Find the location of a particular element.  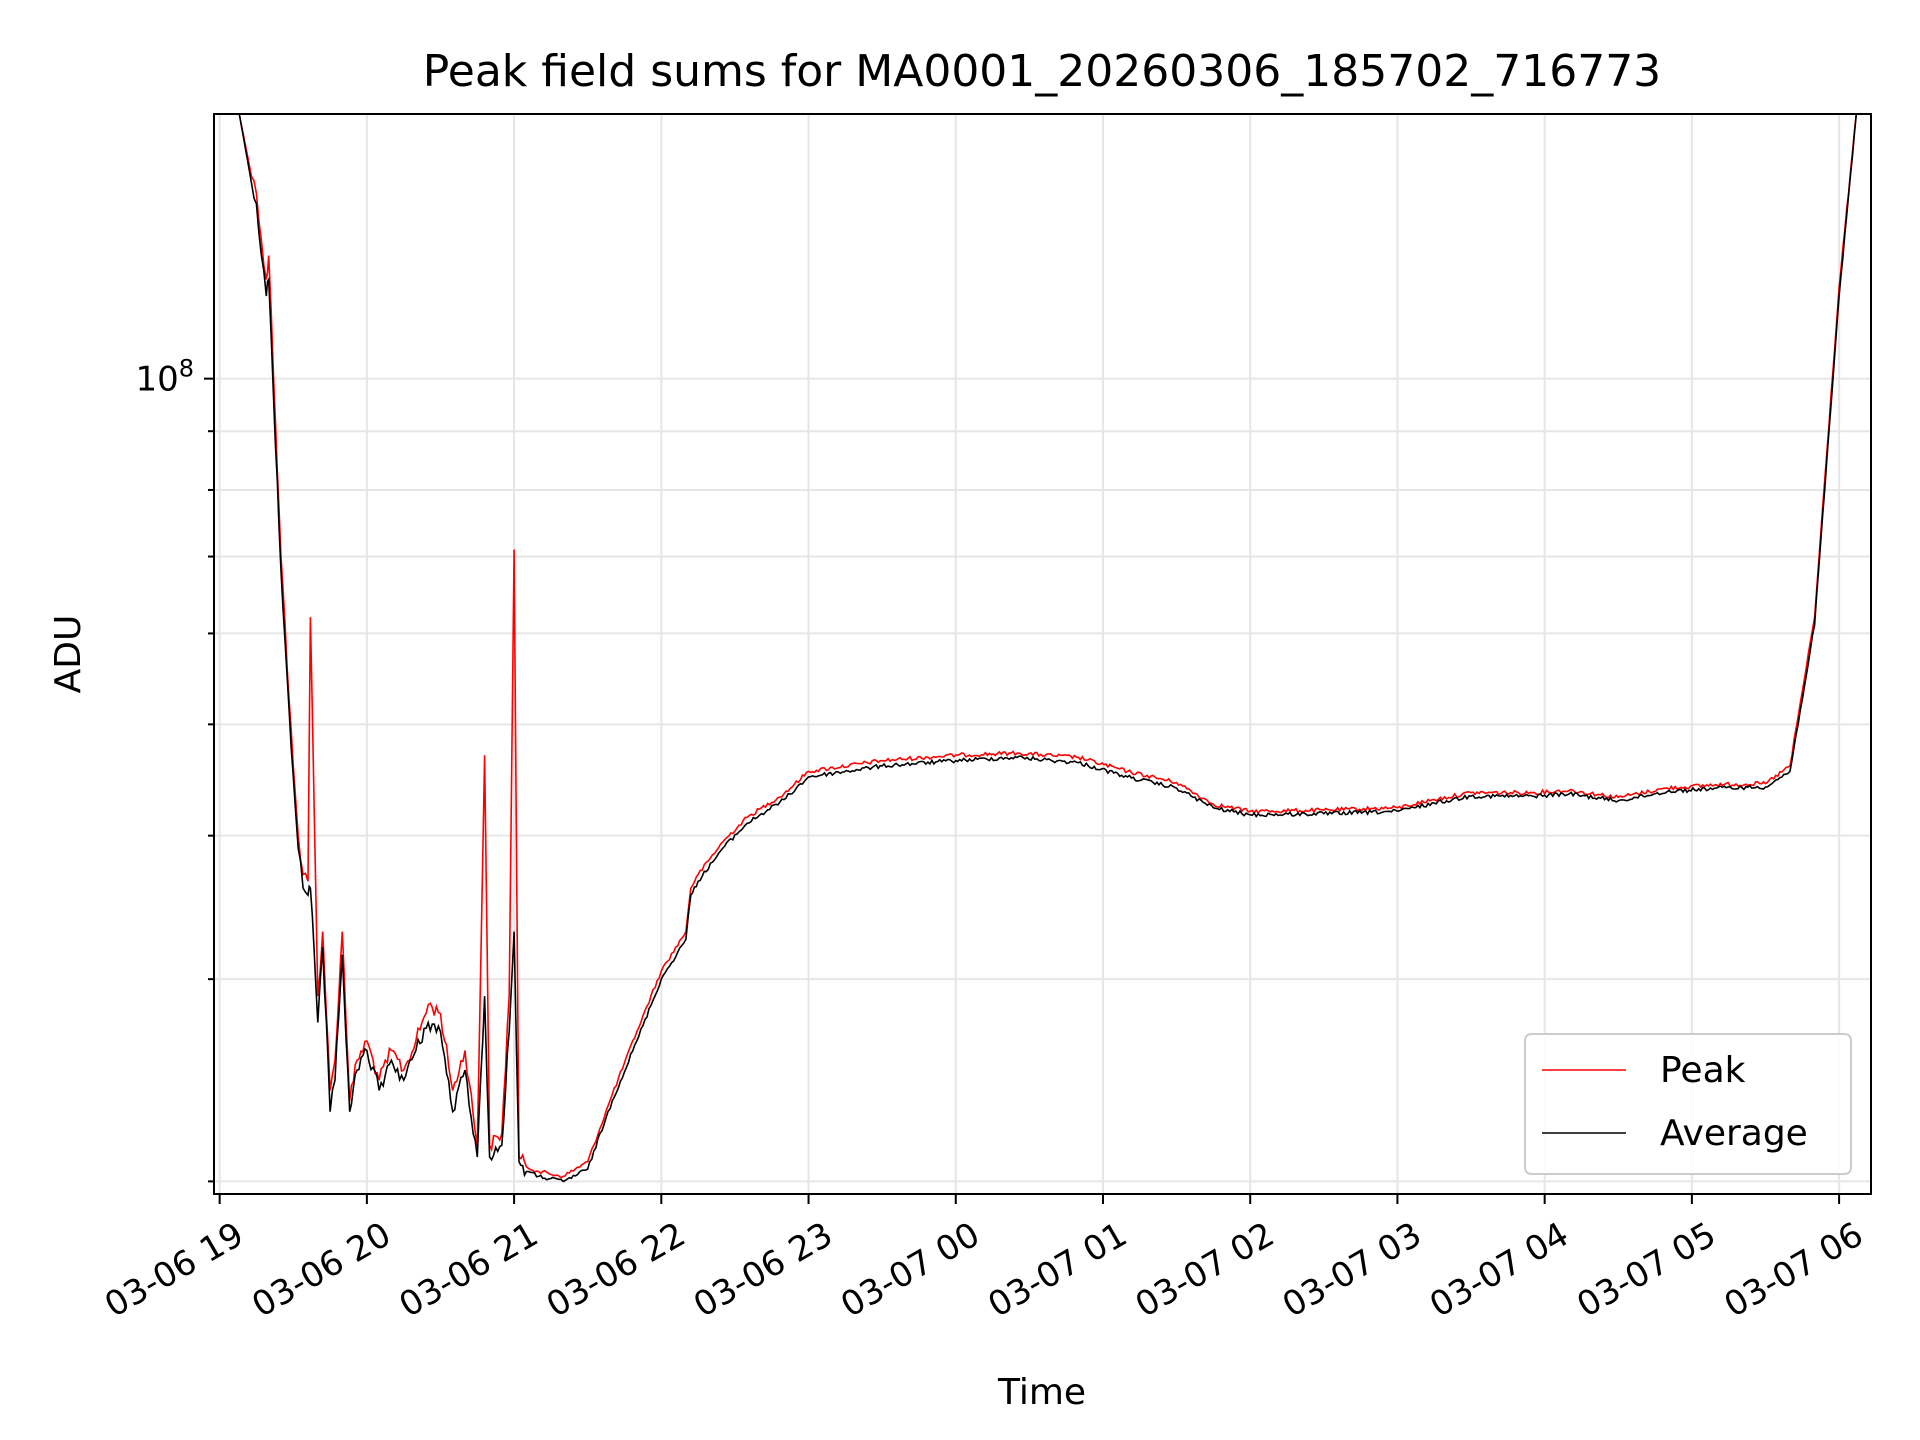

legend-box is located at coordinates (1688, 1104).